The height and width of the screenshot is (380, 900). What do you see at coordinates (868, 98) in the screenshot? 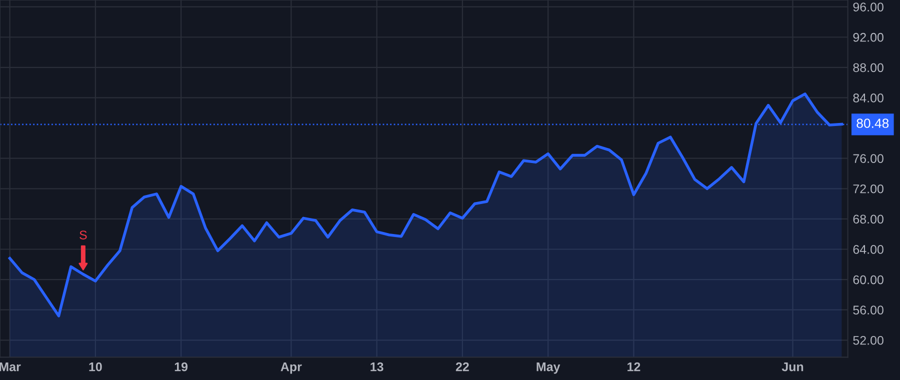
I see `y-tick-label: 84.00` at bounding box center [868, 98].